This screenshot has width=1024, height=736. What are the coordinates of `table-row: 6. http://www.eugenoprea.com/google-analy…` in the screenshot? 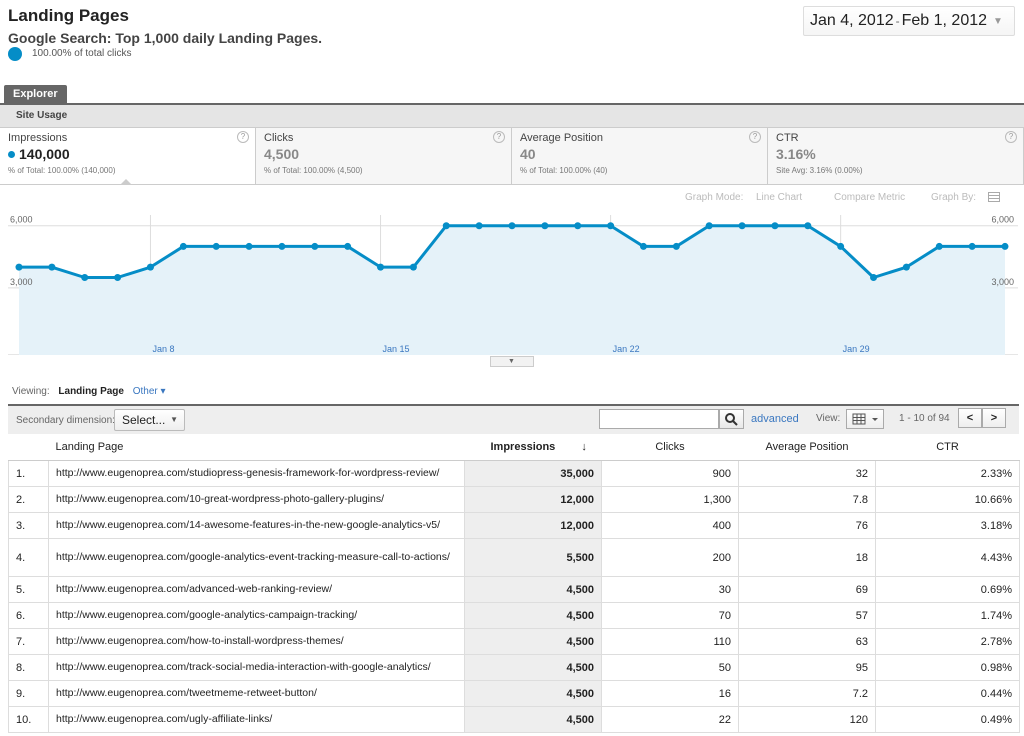 It's located at (514, 615).